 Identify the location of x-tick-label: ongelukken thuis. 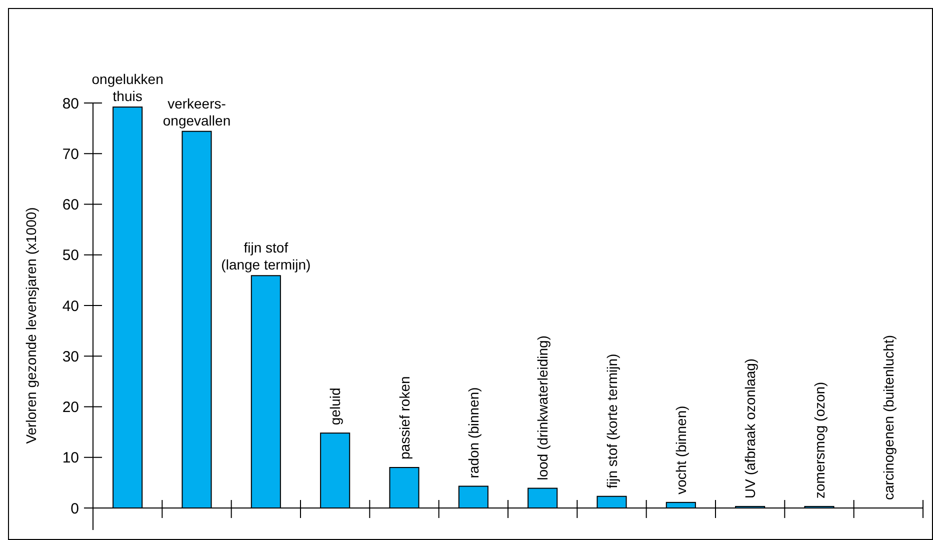
(128, 87).